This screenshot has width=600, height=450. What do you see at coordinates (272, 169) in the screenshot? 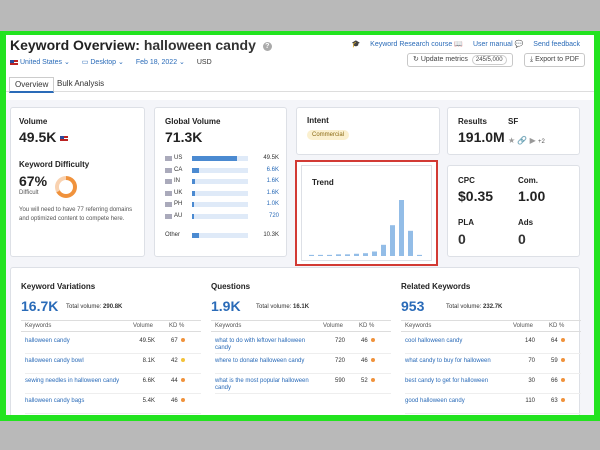
I see `country-volume: 6.6K` at bounding box center [272, 169].